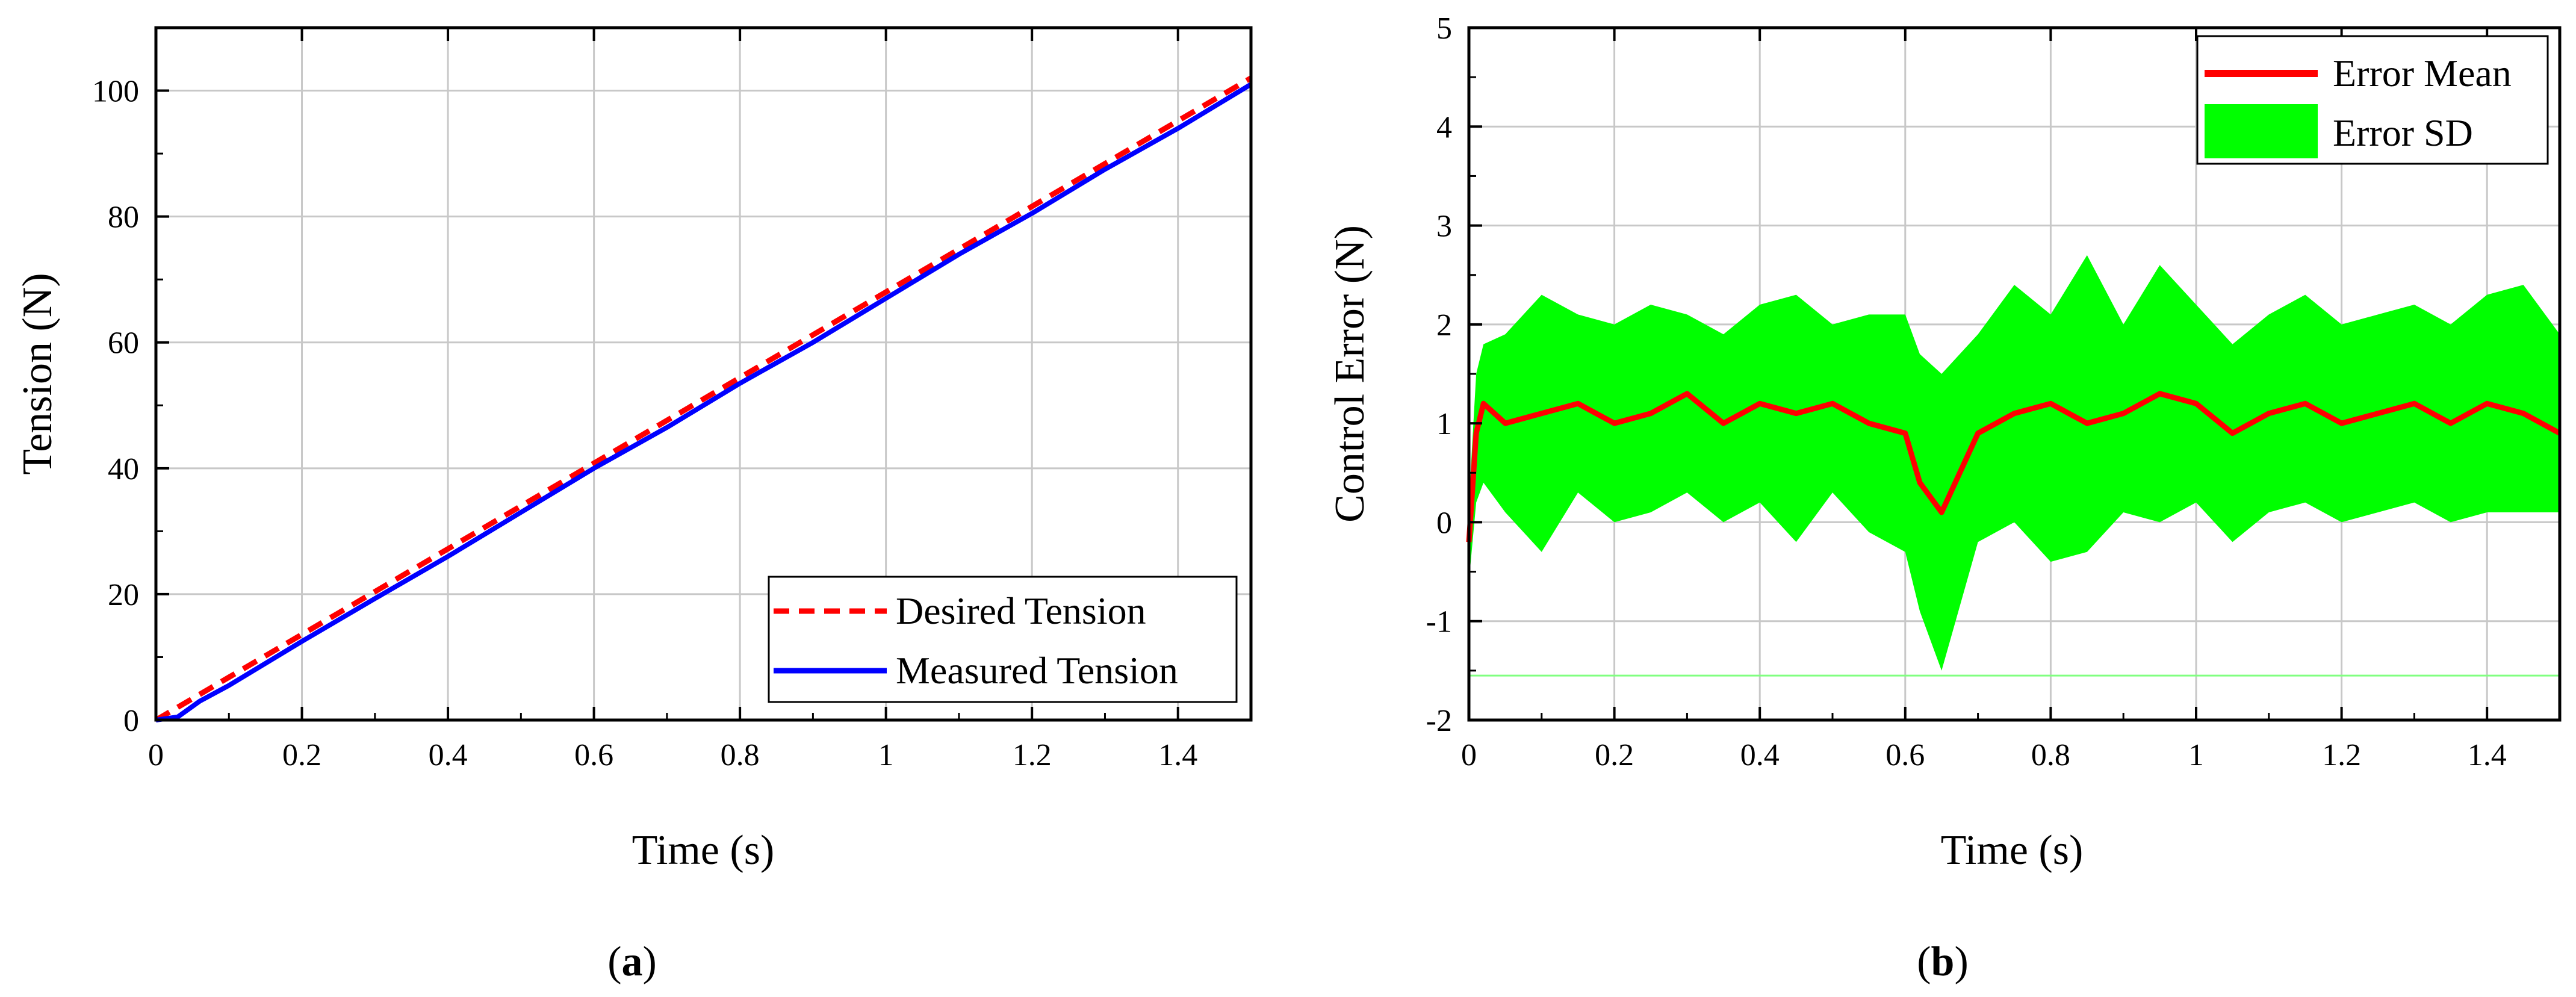 The image size is (2576, 997). I want to click on legend-box-a, so click(1003, 639).